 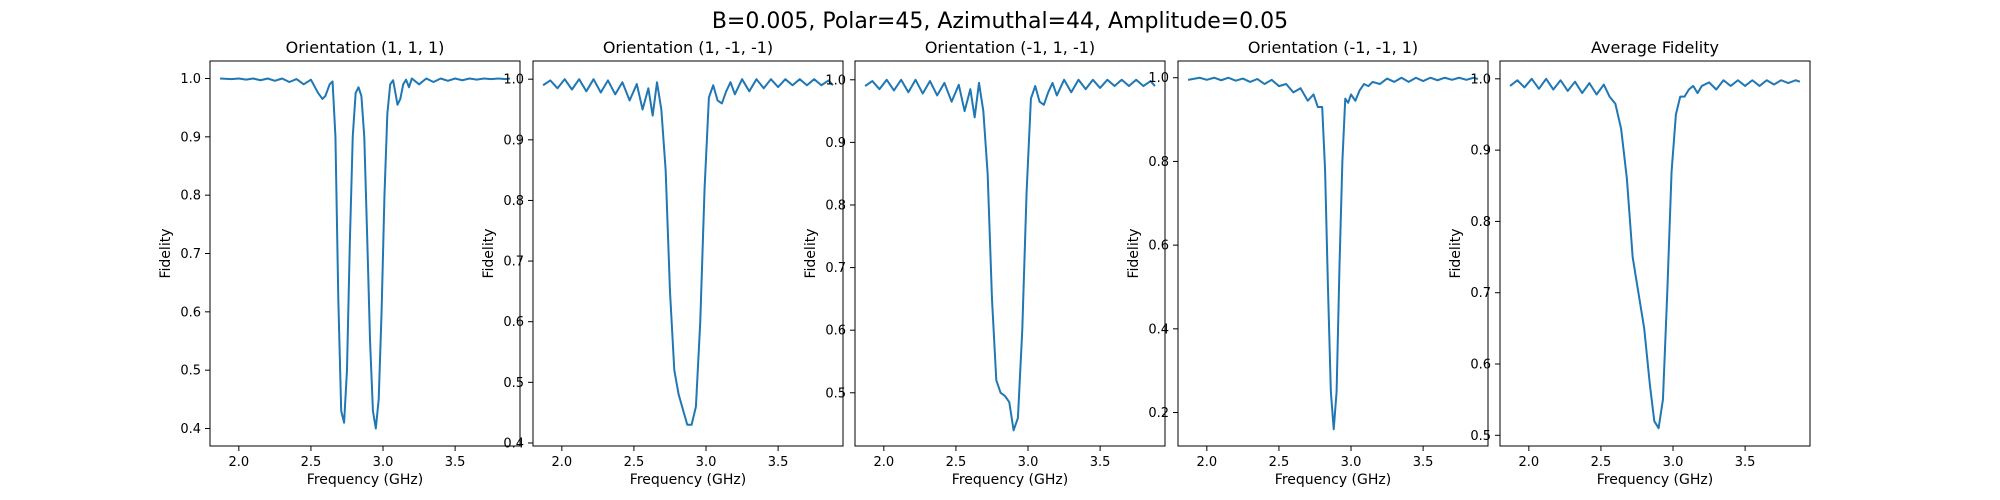 I want to click on subplot-title: Orientation (1, -1, -1), so click(x=688, y=47).